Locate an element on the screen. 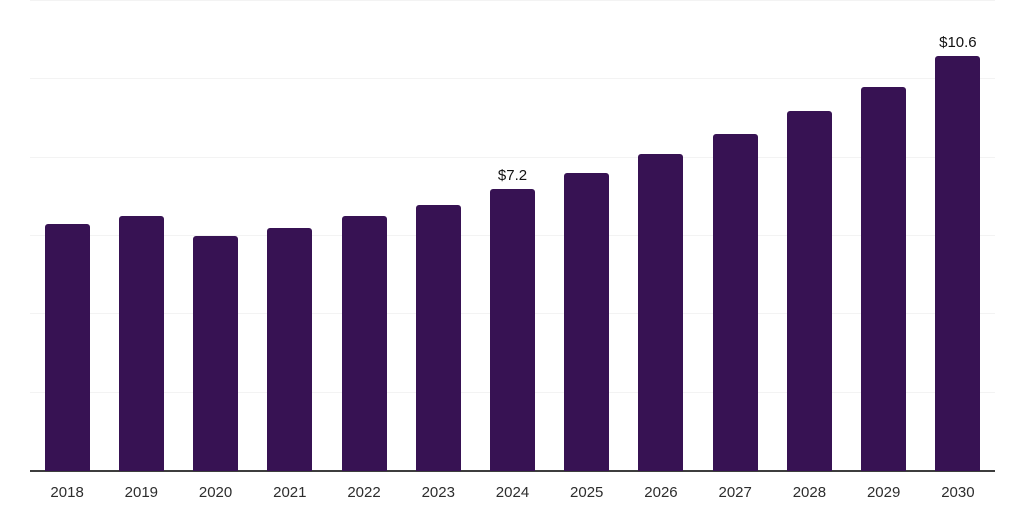  x-tick-label-2021: 2021 is located at coordinates (290, 492).